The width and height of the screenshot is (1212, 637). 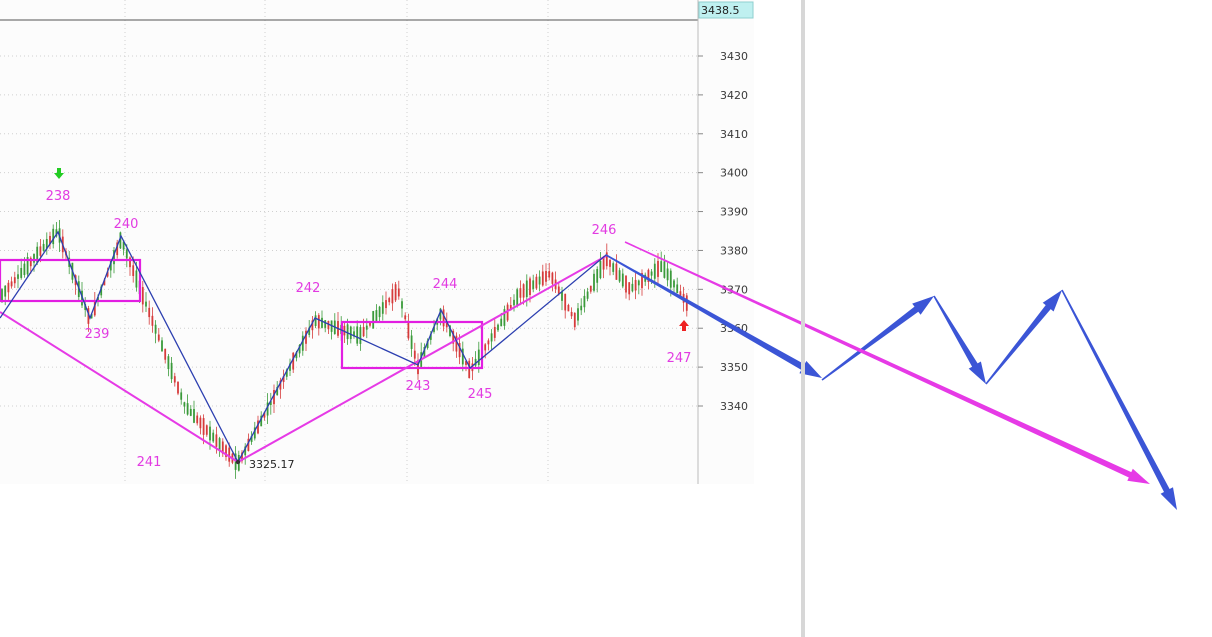 I want to click on wave-label-246: 246, so click(x=604, y=230).